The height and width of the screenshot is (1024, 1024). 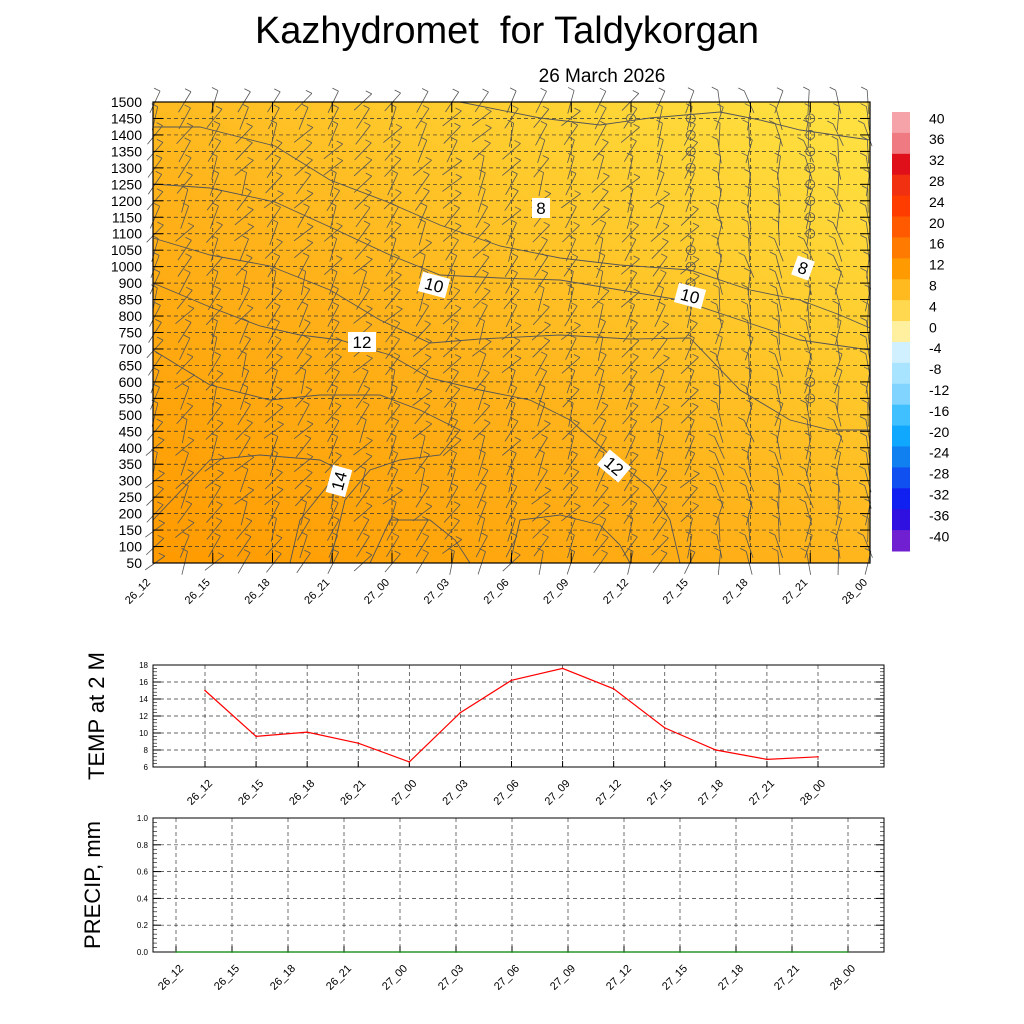 What do you see at coordinates (258, 592) in the screenshot?
I see `x-tick-label: 26_18` at bounding box center [258, 592].